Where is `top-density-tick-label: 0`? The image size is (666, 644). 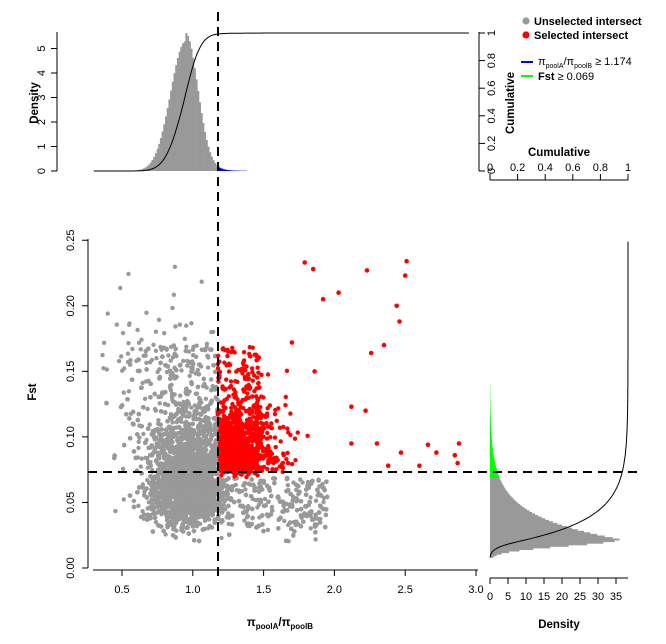
top-density-tick-label: 0 is located at coordinates (42, 171).